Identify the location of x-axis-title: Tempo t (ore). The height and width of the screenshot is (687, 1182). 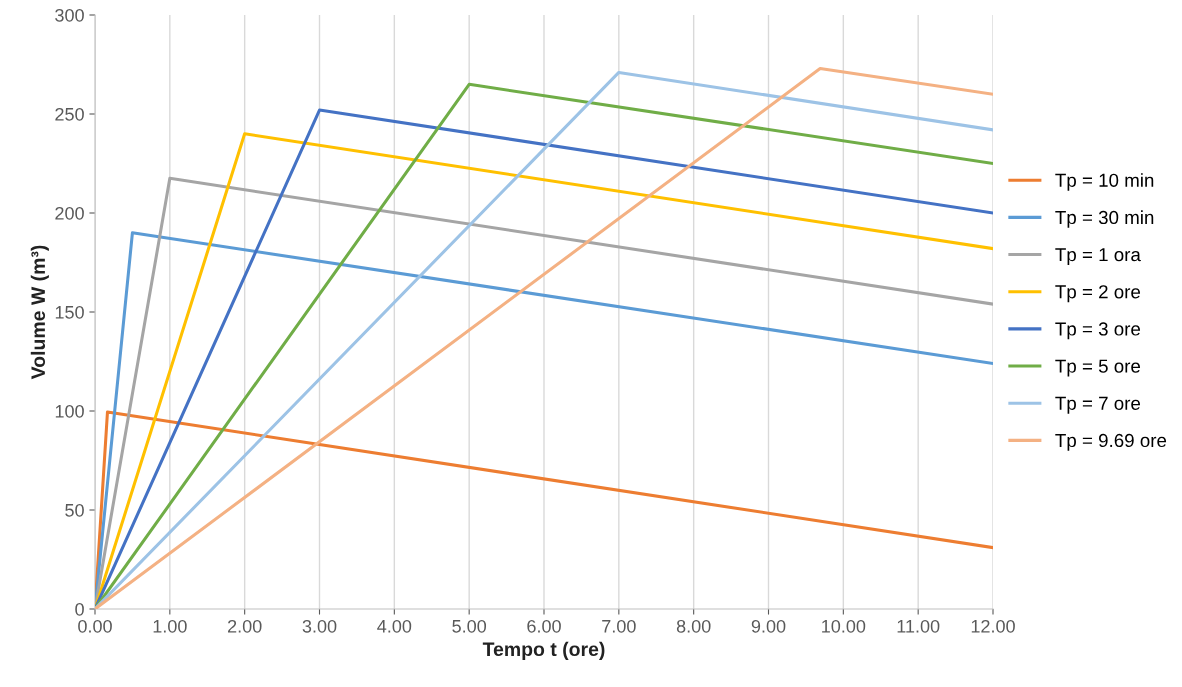
(543, 650).